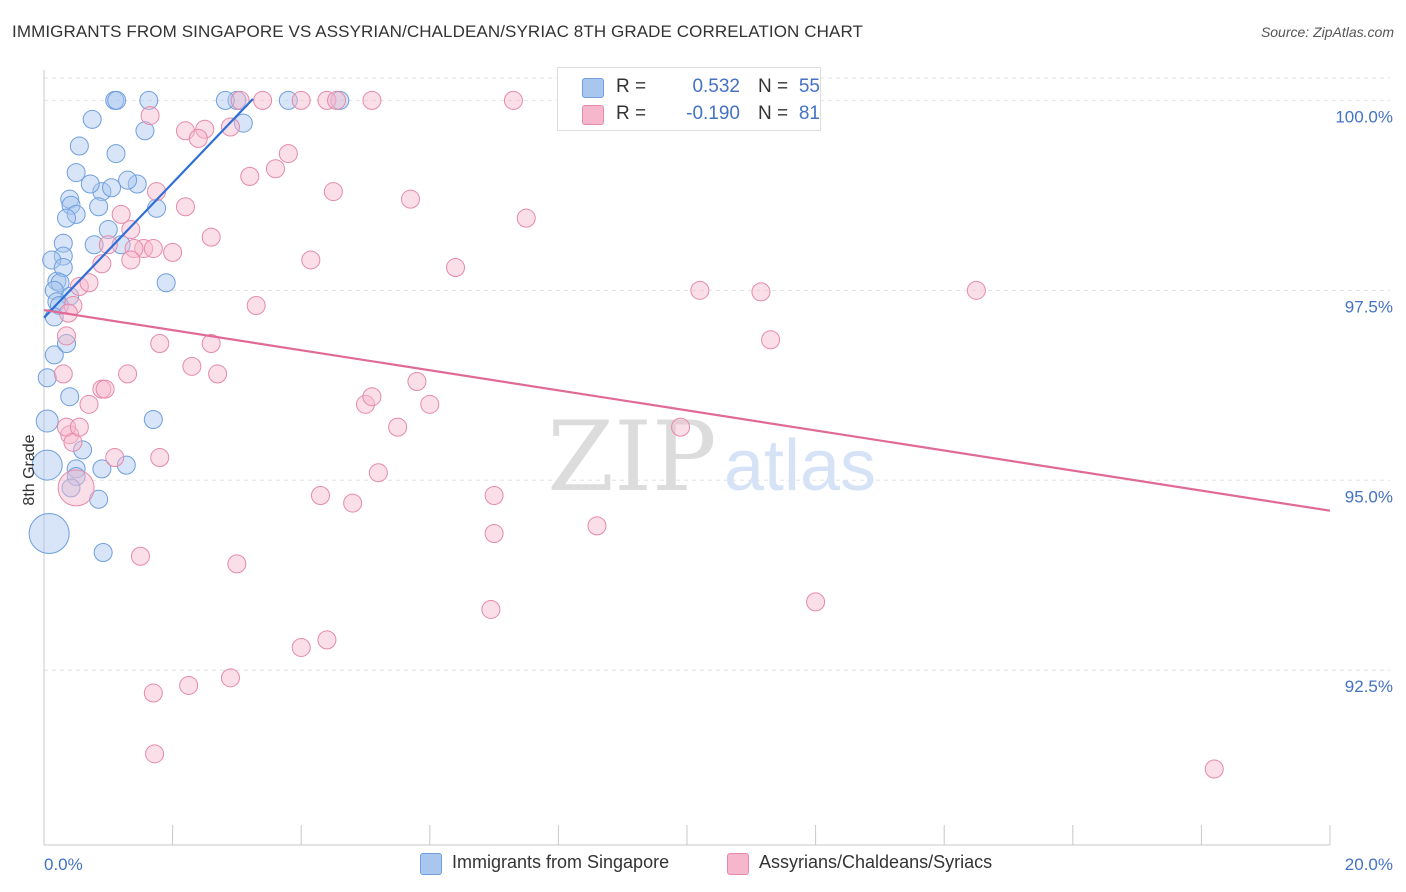 The height and width of the screenshot is (892, 1406). I want to click on trend-line-singapore, so click(148, 208).